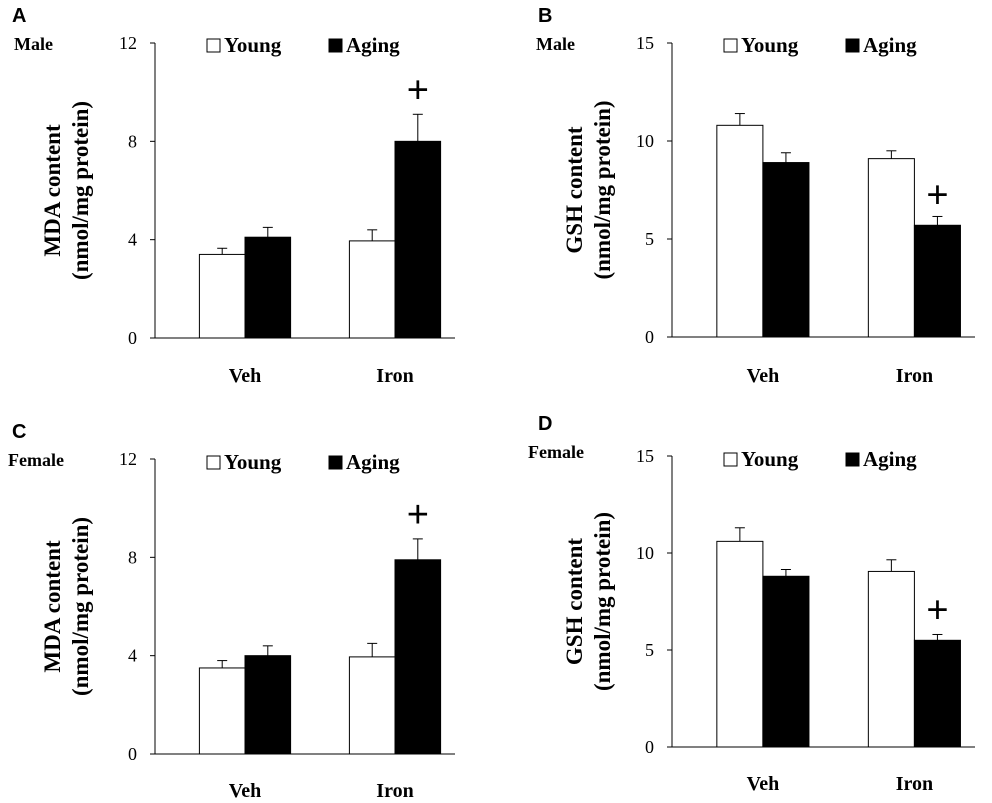  Describe the element at coordinates (545, 424) in the screenshot. I see `panel-letter: D` at that location.